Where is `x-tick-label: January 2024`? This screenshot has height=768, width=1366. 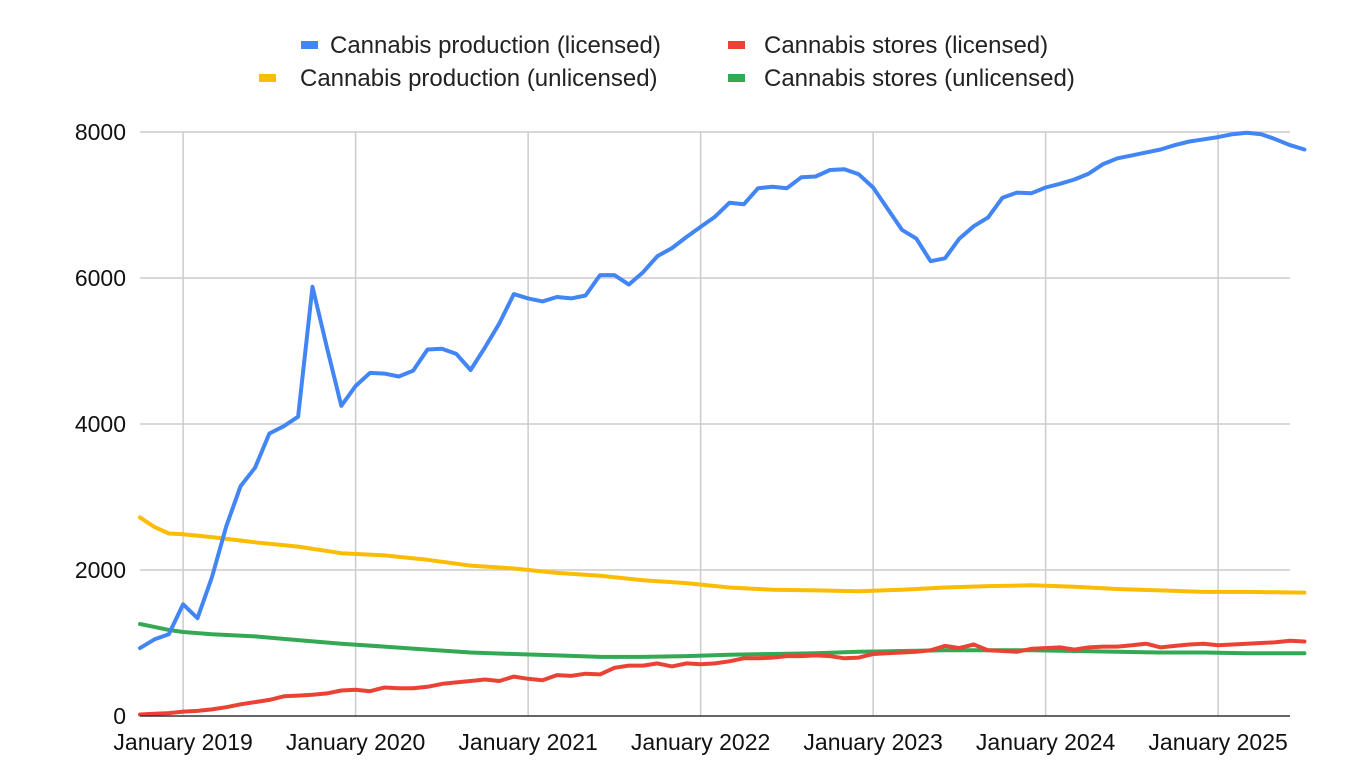
x-tick-label: January 2024 is located at coordinates (1046, 742).